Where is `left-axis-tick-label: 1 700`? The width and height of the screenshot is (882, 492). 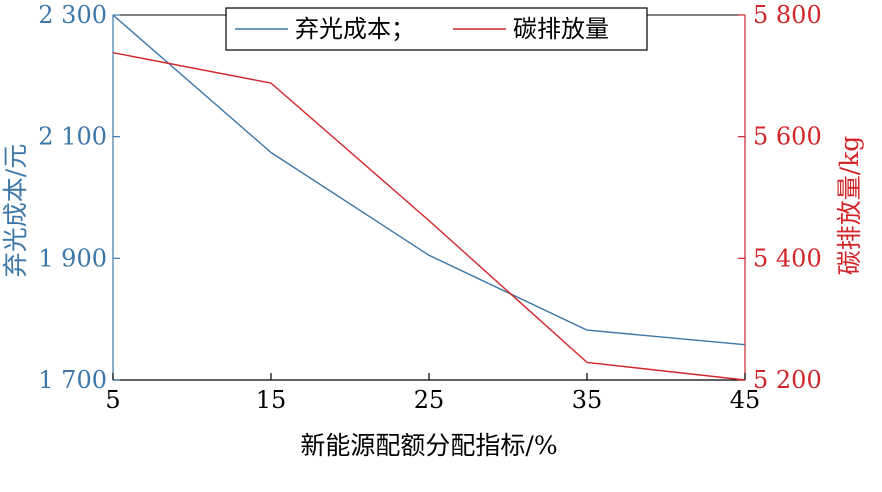
left-axis-tick-label: 1 700 is located at coordinates (72, 380).